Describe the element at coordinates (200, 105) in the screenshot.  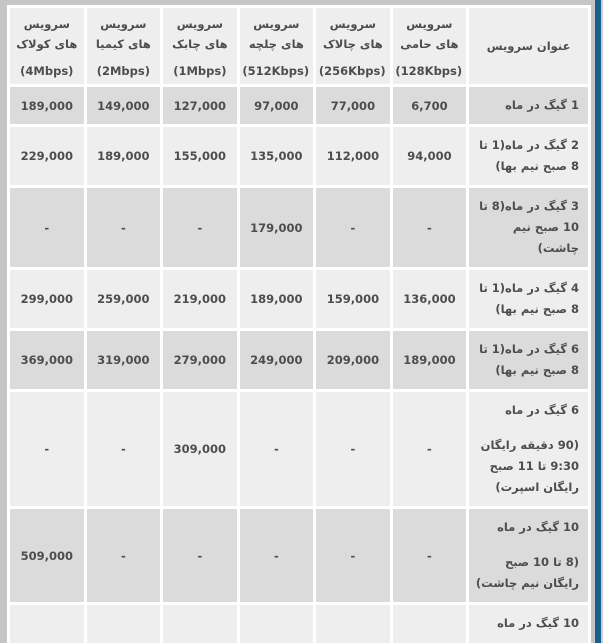
I see `price-cell: 127,000` at that location.